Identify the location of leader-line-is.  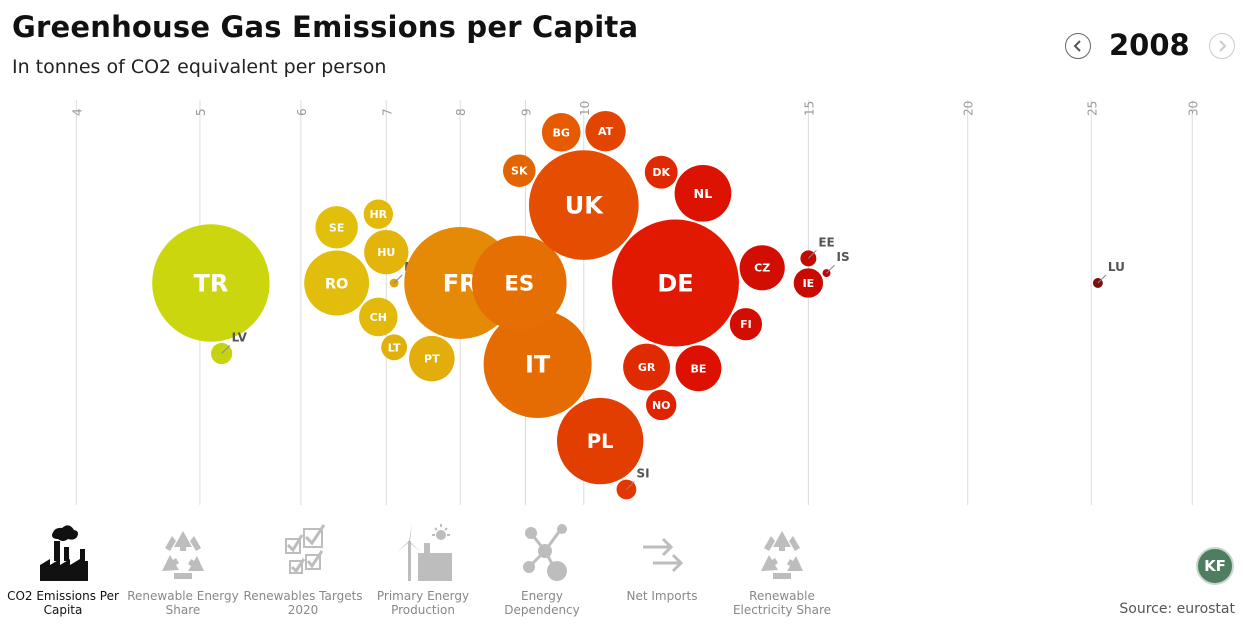
(830, 269).